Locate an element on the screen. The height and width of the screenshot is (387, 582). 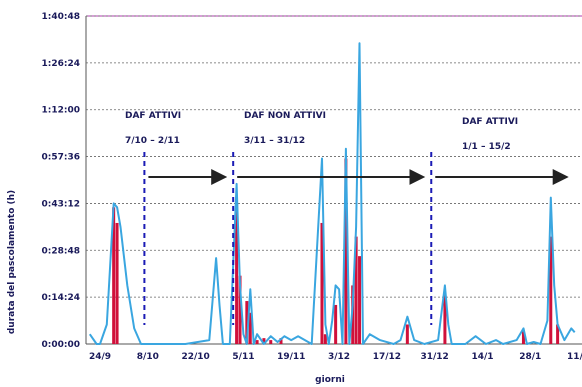
x-tick-label: 14/1 is located at coordinates (482, 357).